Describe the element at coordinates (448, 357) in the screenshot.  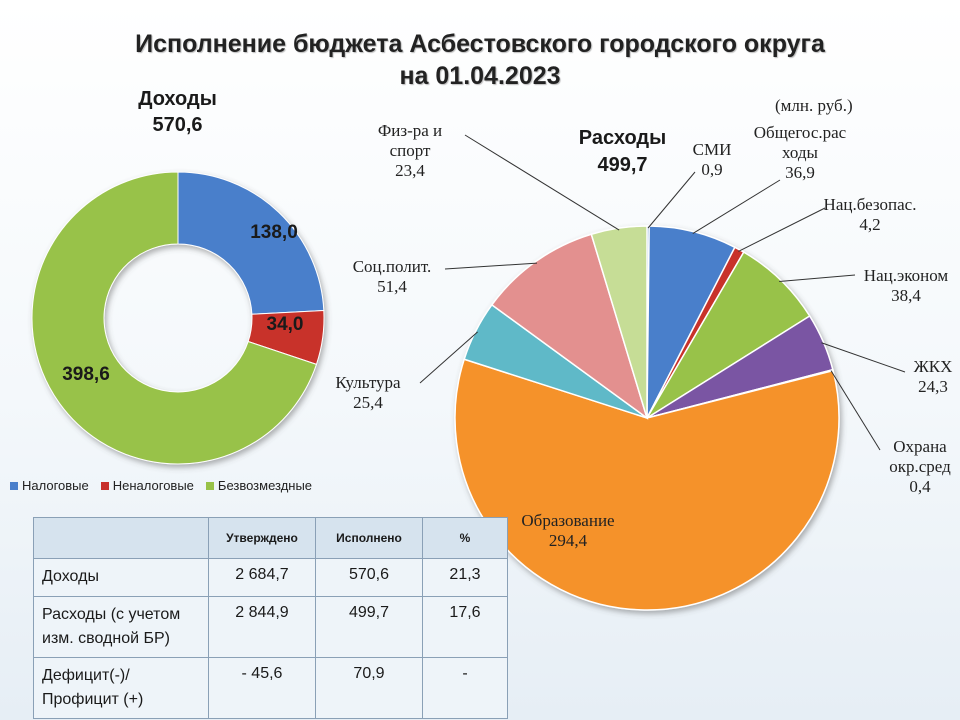
I see `leader-line-культура` at that location.